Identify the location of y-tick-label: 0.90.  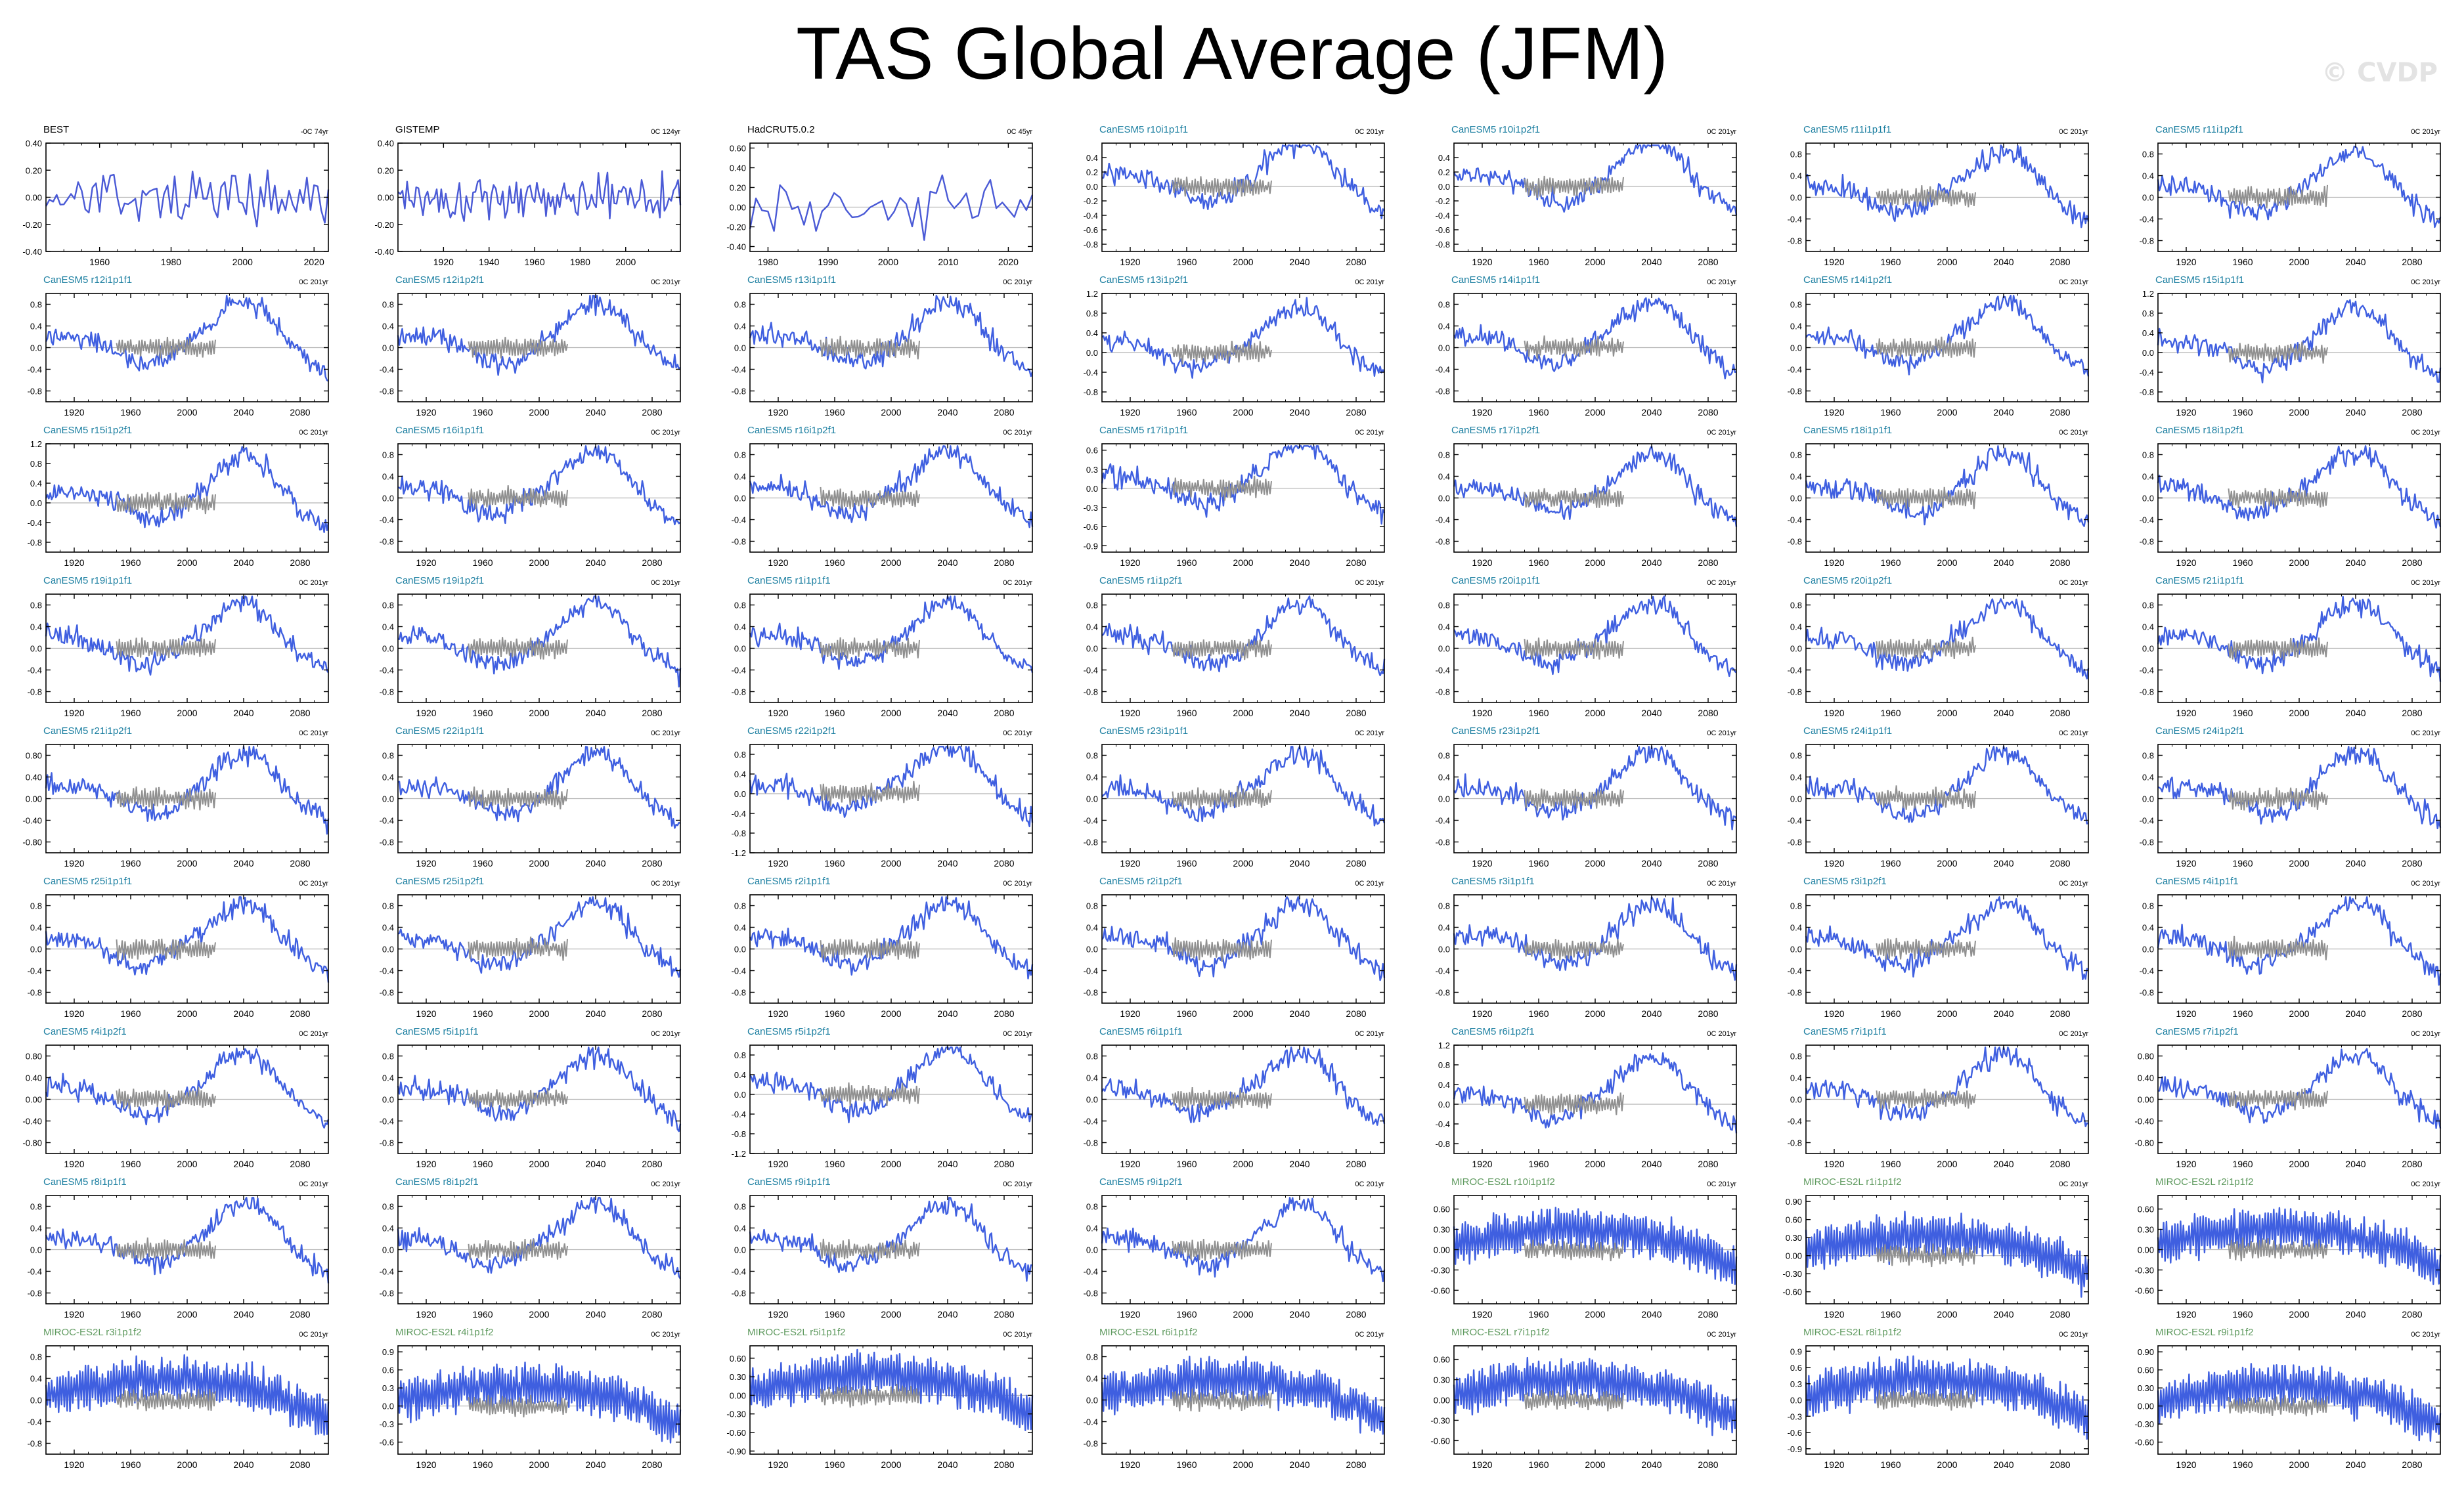
(2146, 1352).